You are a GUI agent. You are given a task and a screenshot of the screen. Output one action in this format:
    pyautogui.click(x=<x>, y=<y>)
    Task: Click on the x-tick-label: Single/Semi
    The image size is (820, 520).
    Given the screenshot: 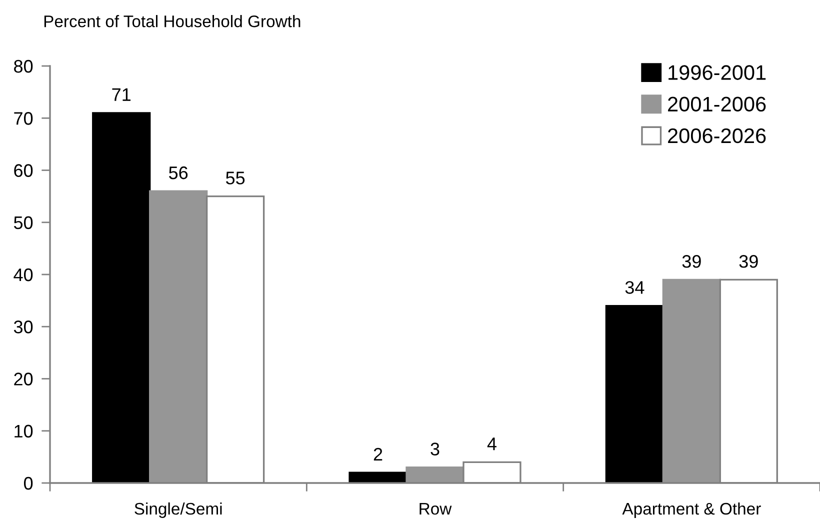 What is the action you would take?
    pyautogui.click(x=178, y=510)
    